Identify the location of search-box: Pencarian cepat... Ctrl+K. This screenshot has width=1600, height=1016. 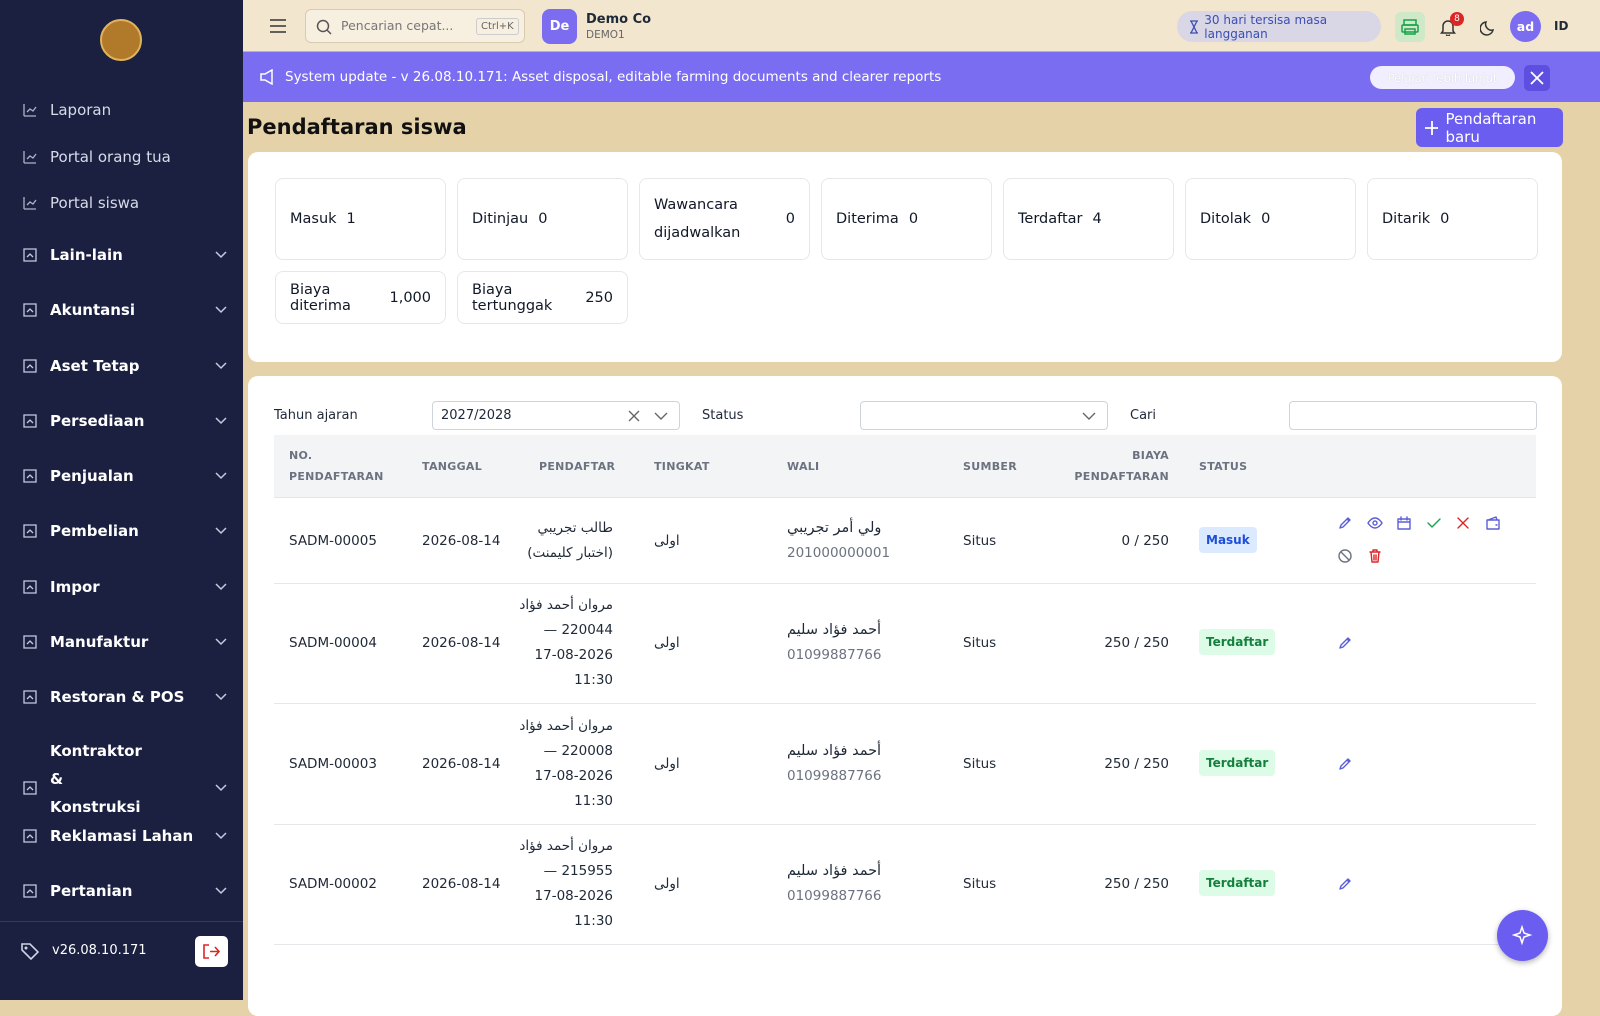
(415, 26).